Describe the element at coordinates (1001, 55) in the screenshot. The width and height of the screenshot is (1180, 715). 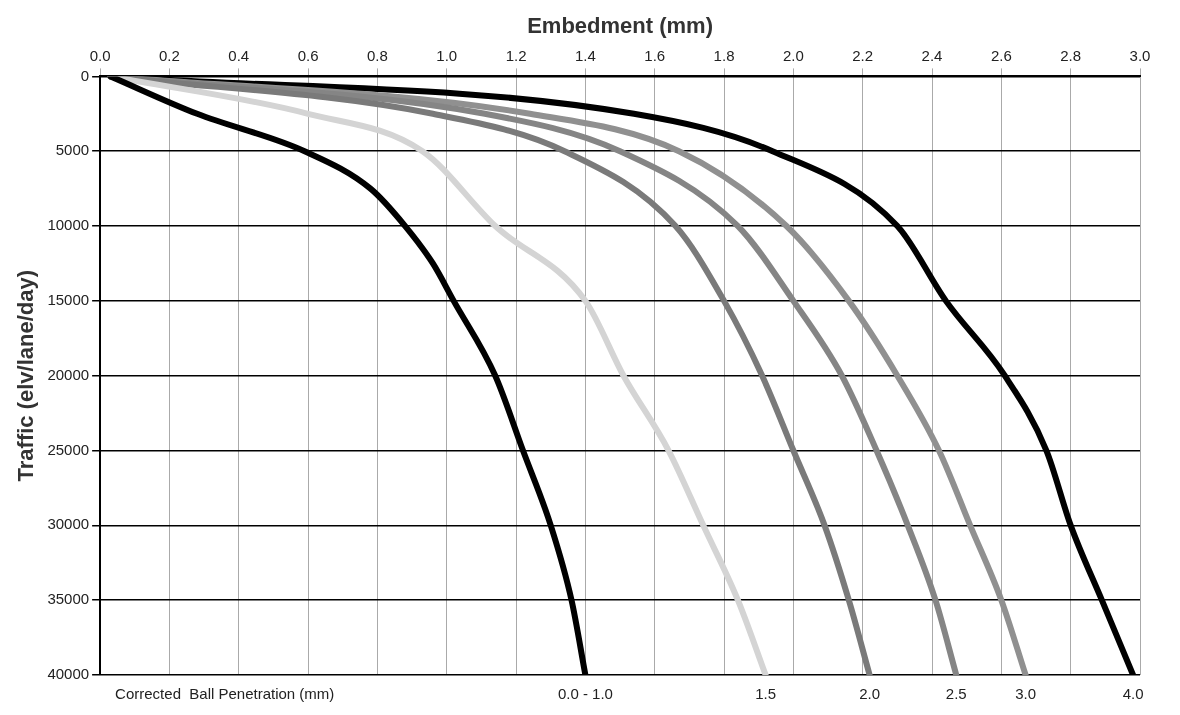
I see `x-tick-label: 2.6` at that location.